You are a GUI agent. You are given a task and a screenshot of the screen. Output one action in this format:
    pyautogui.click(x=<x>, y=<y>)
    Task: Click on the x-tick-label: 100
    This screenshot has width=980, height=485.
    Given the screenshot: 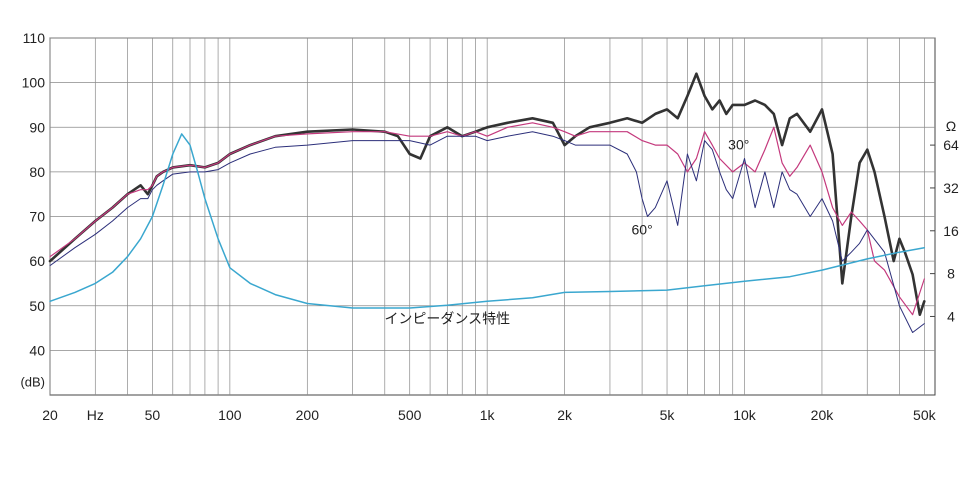 What is the action you would take?
    pyautogui.click(x=230, y=415)
    